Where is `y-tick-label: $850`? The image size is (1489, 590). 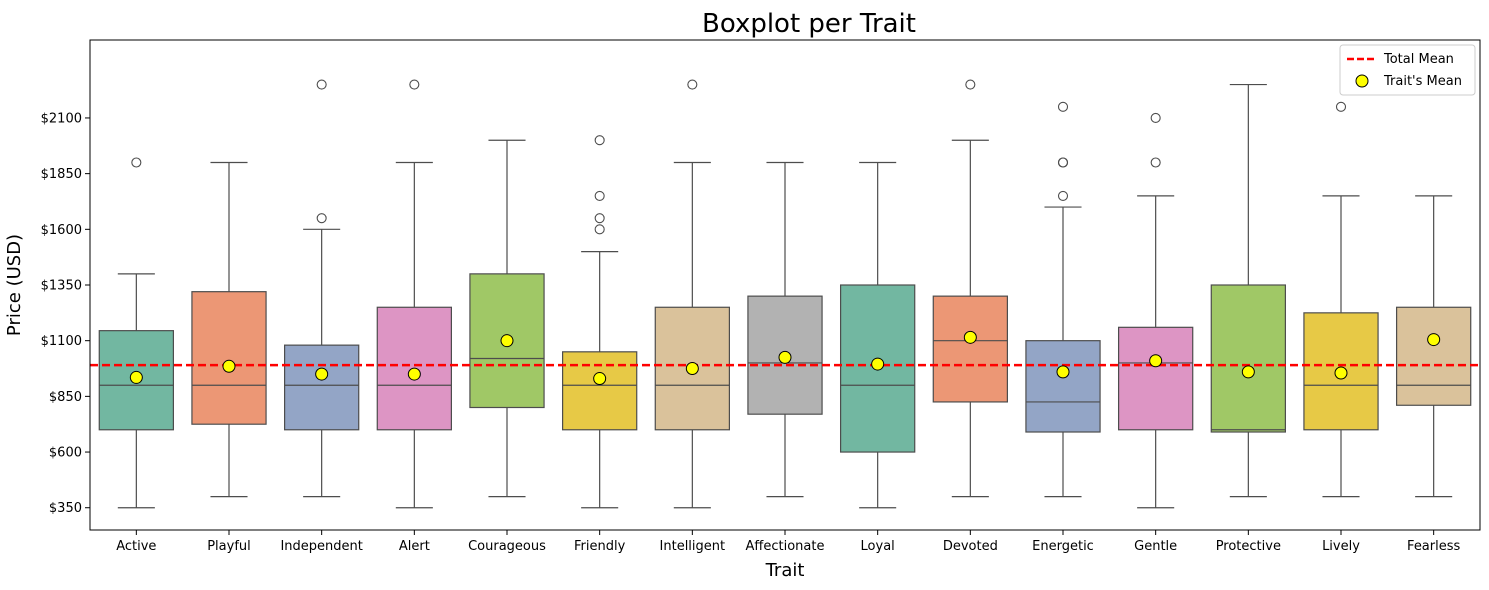 y-tick-label: $850 is located at coordinates (65, 397).